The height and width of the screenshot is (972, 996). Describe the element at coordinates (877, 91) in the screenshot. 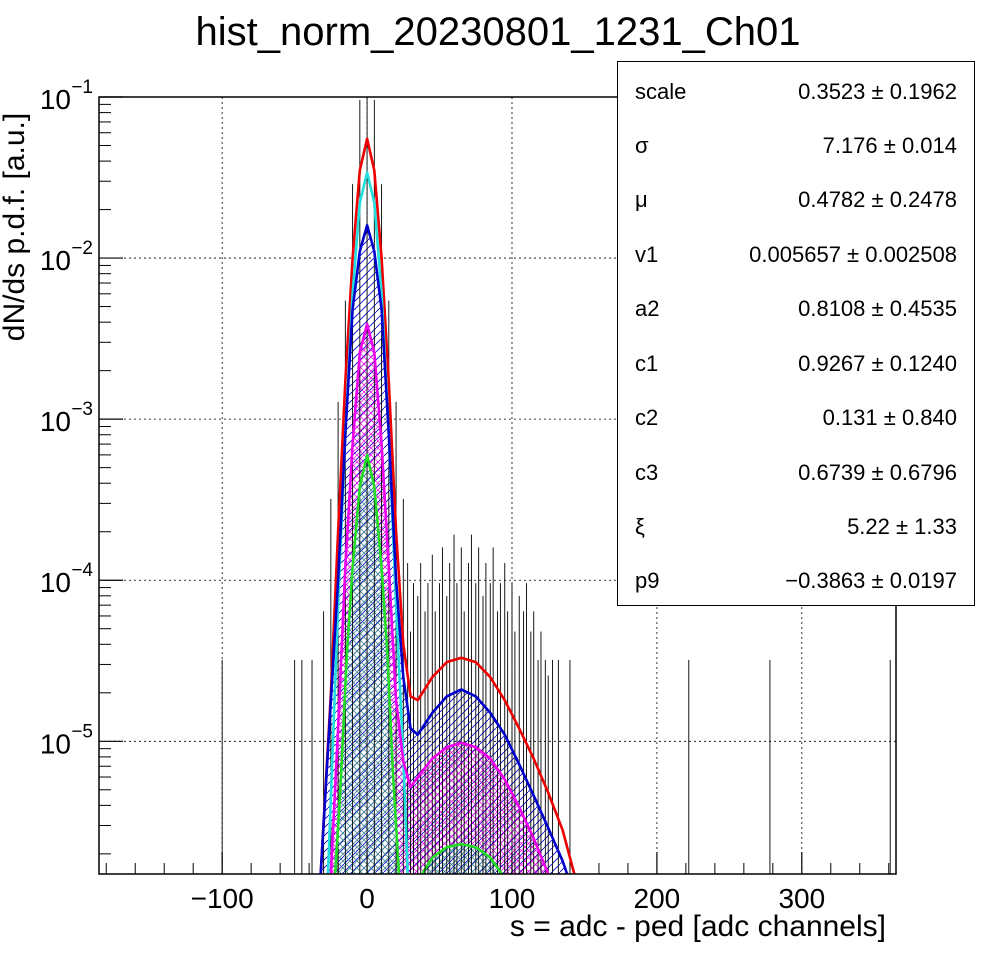

I see `stat-value: 0.3523 ± 0.1962` at that location.